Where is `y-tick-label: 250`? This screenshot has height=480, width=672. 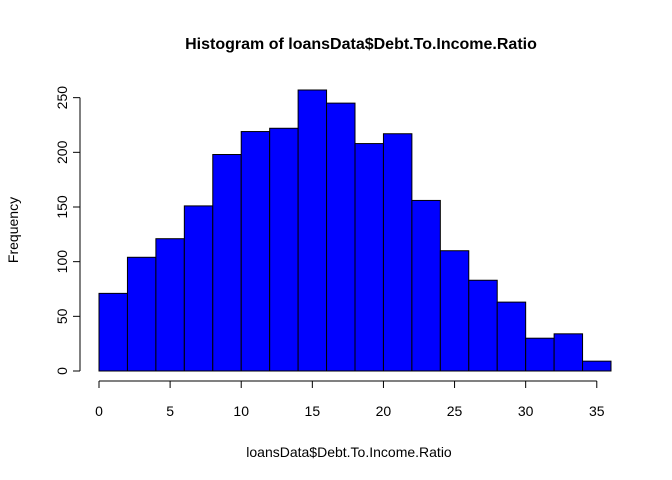 y-tick-label: 250 is located at coordinates (62, 98).